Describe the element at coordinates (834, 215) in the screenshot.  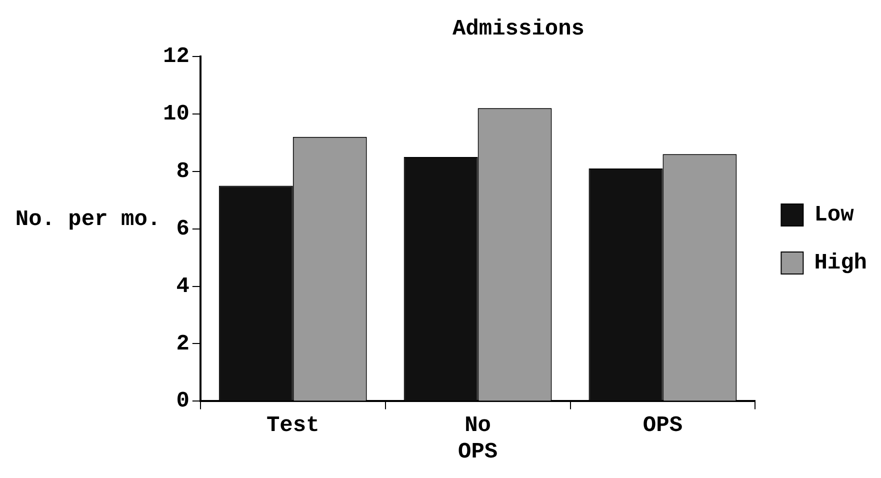
I see `legend-label: Low` at that location.